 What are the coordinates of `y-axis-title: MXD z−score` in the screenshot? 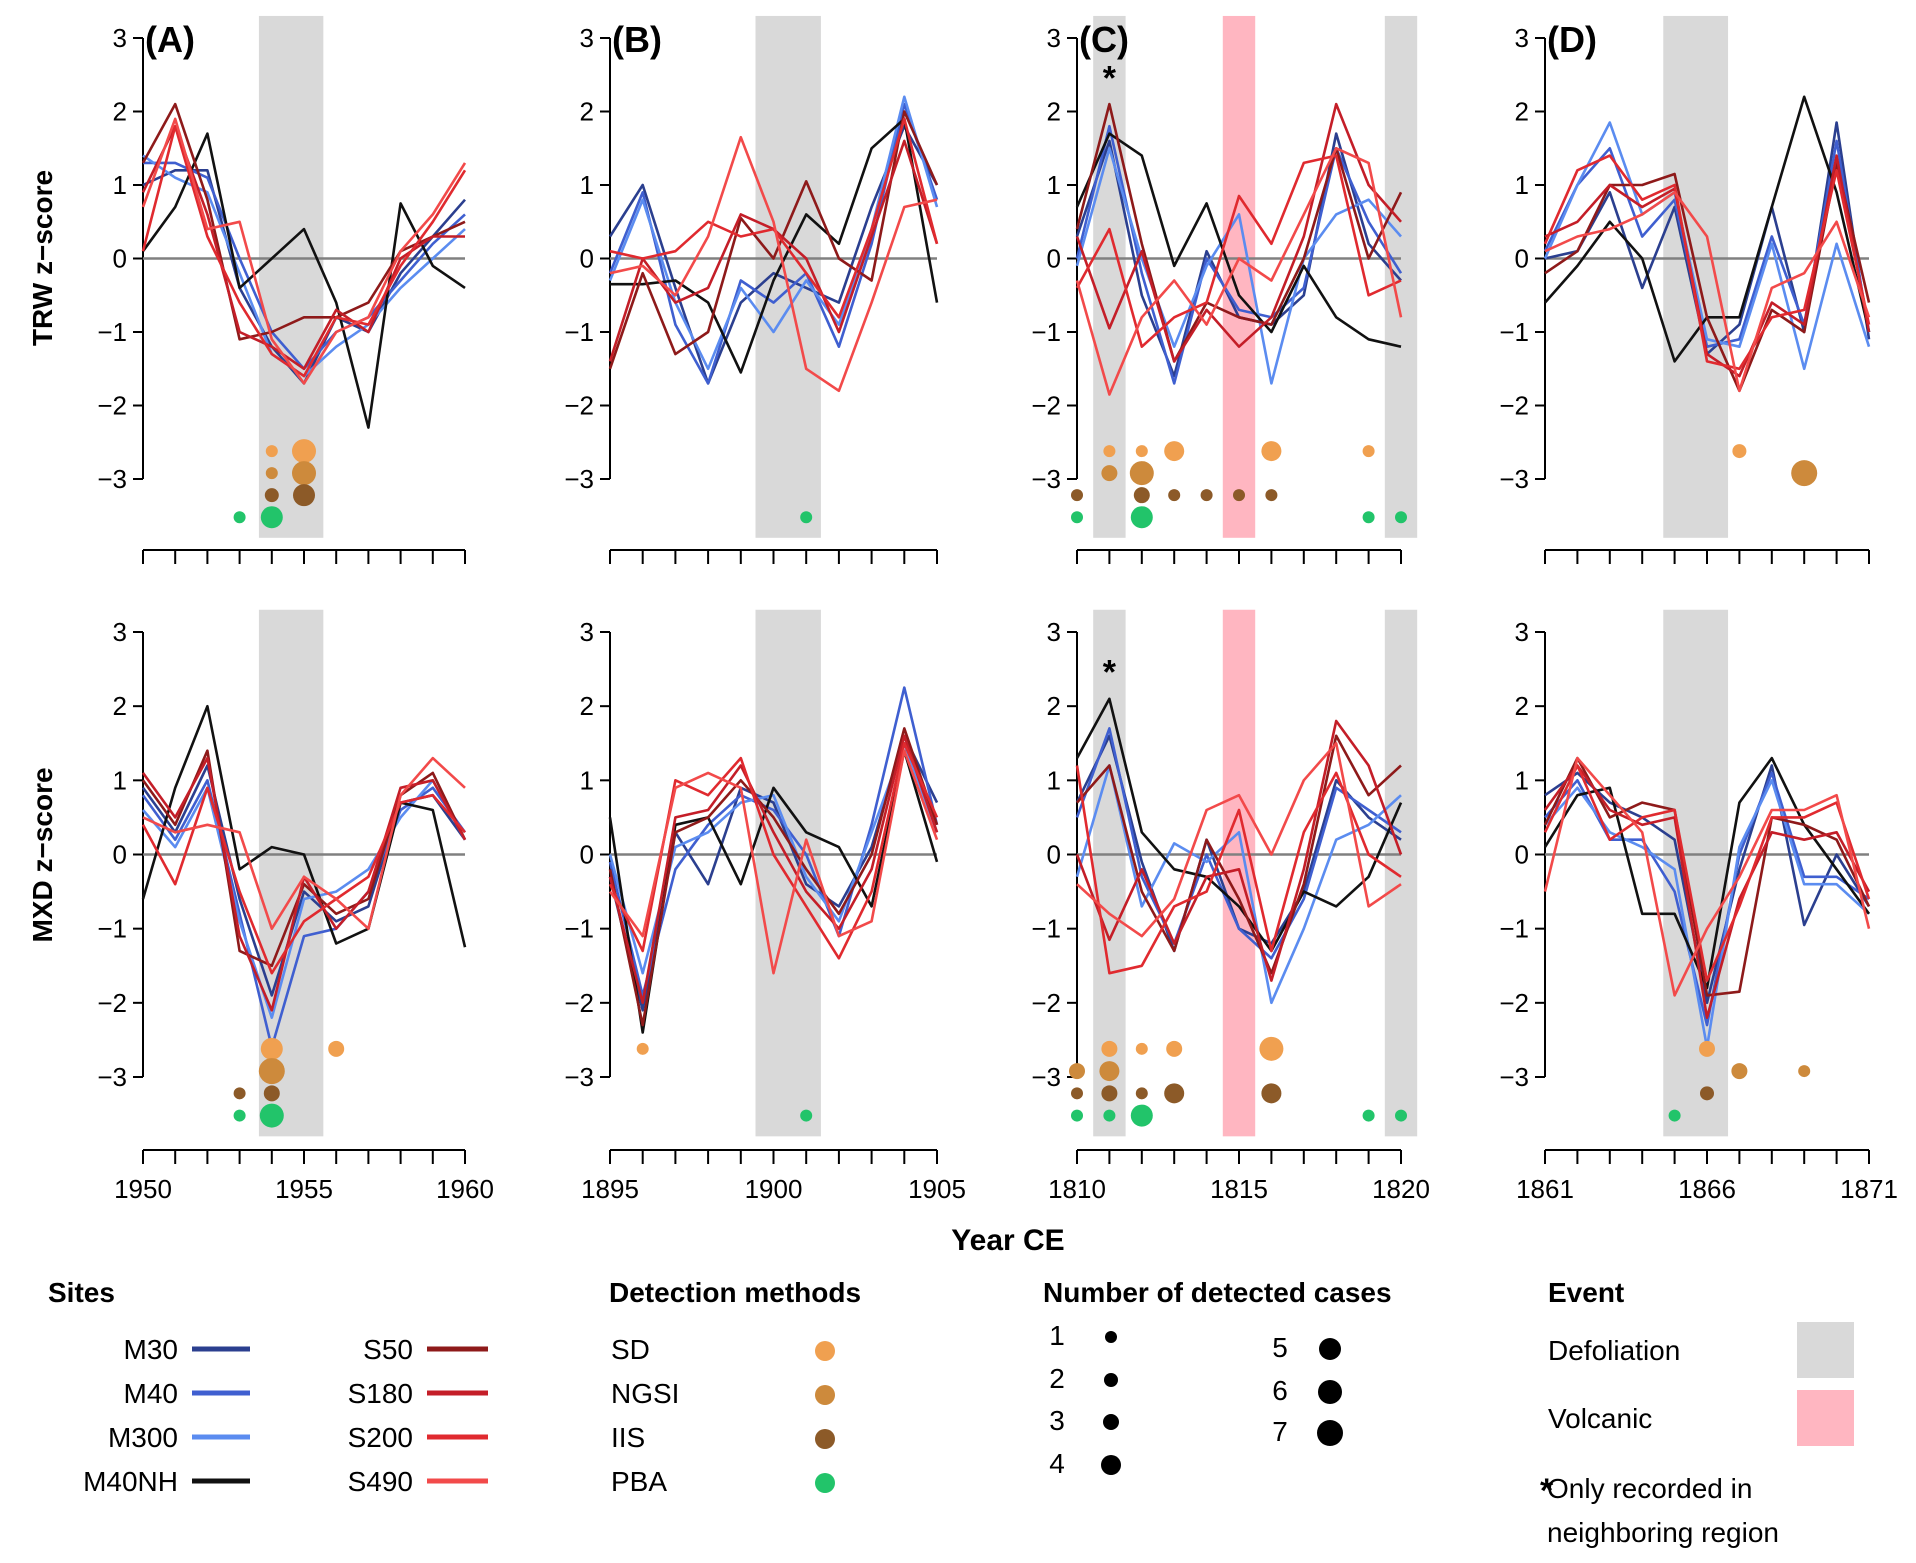 It's located at (42, 854).